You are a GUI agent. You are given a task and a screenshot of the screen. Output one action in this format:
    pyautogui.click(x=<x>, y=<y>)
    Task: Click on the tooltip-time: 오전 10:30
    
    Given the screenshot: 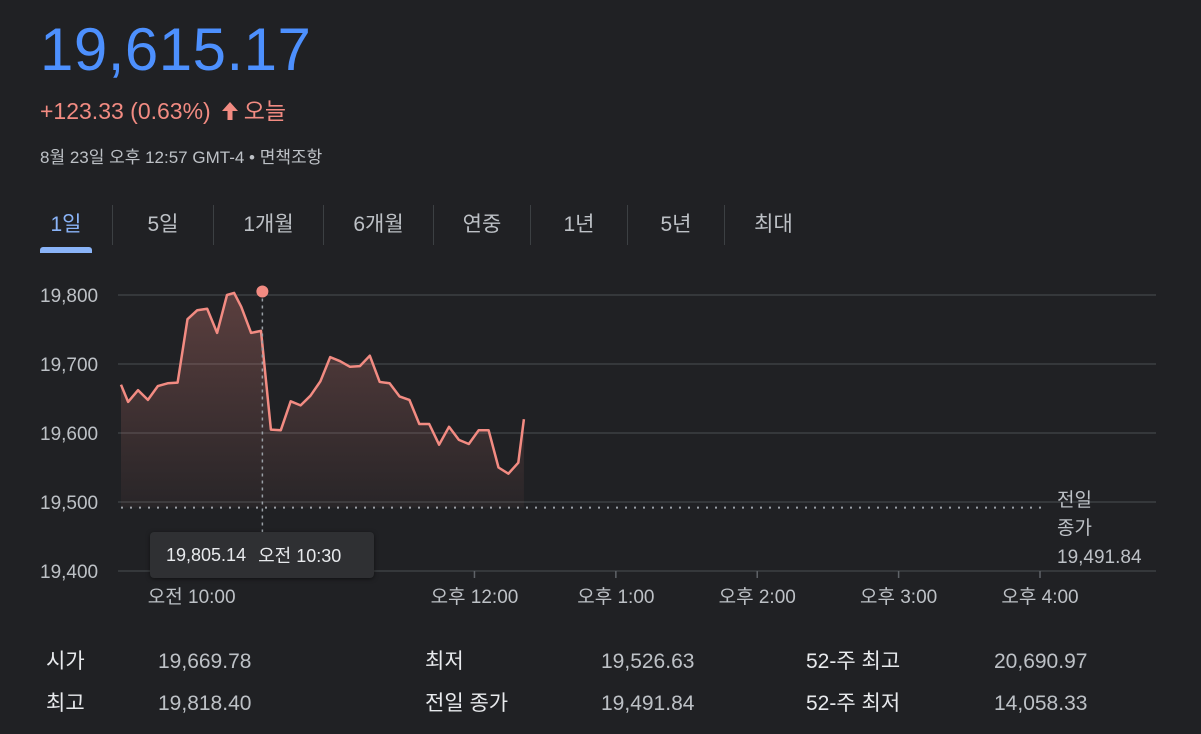 What is the action you would take?
    pyautogui.click(x=300, y=556)
    